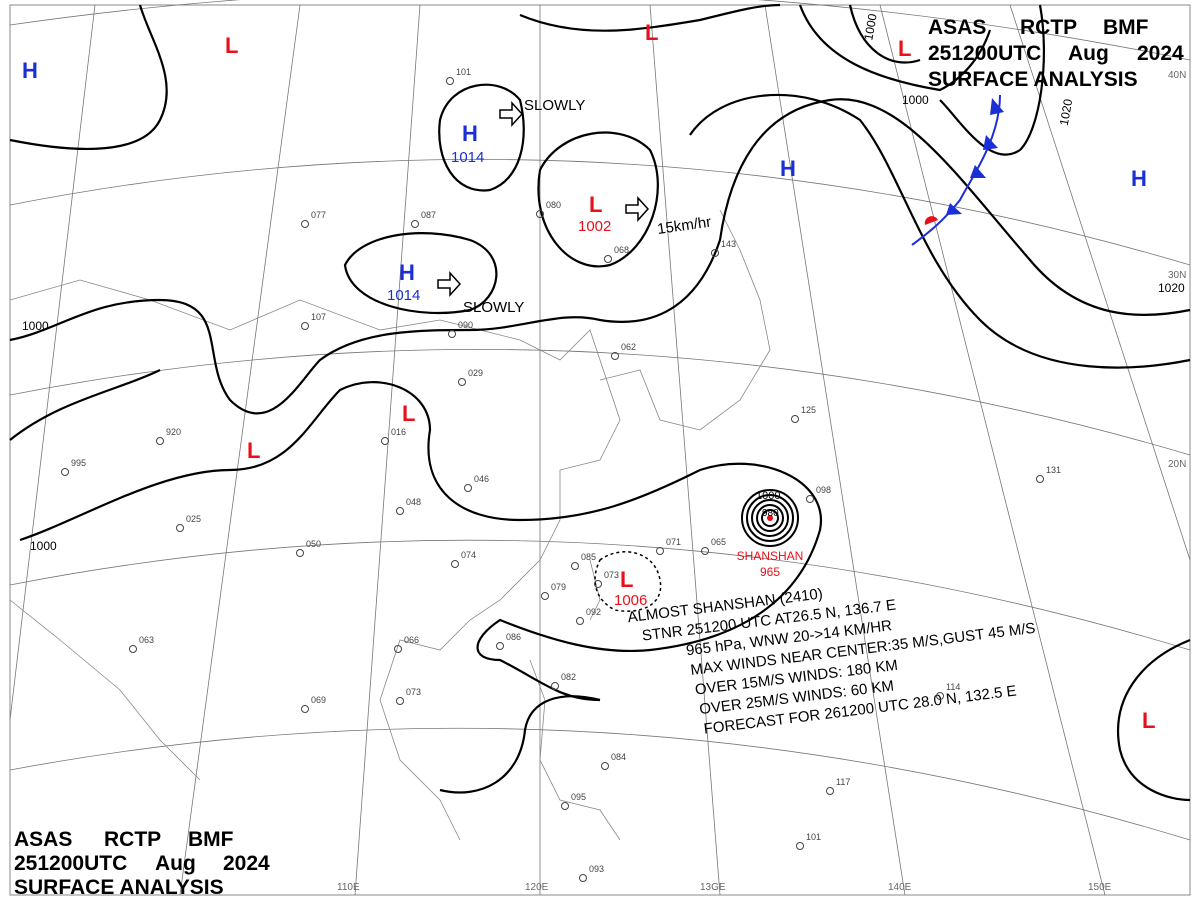 This screenshot has height=919, width=1200. Describe the element at coordinates (595, 590) in the screenshot. I see `taiwan-coastline` at that location.